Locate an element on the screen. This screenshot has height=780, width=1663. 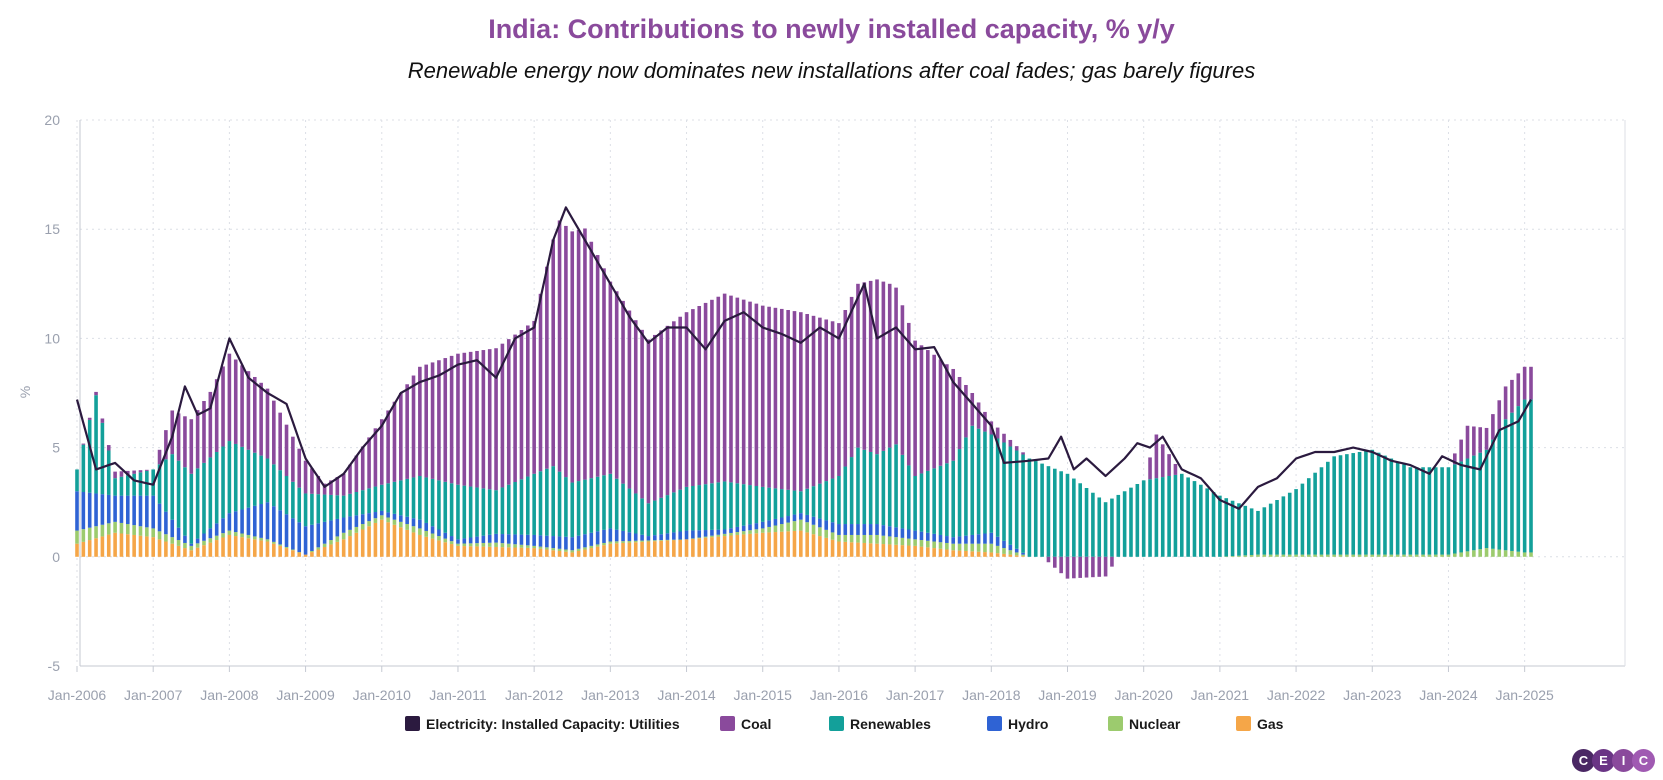
legend-swatch-renewables is located at coordinates (836, 723).